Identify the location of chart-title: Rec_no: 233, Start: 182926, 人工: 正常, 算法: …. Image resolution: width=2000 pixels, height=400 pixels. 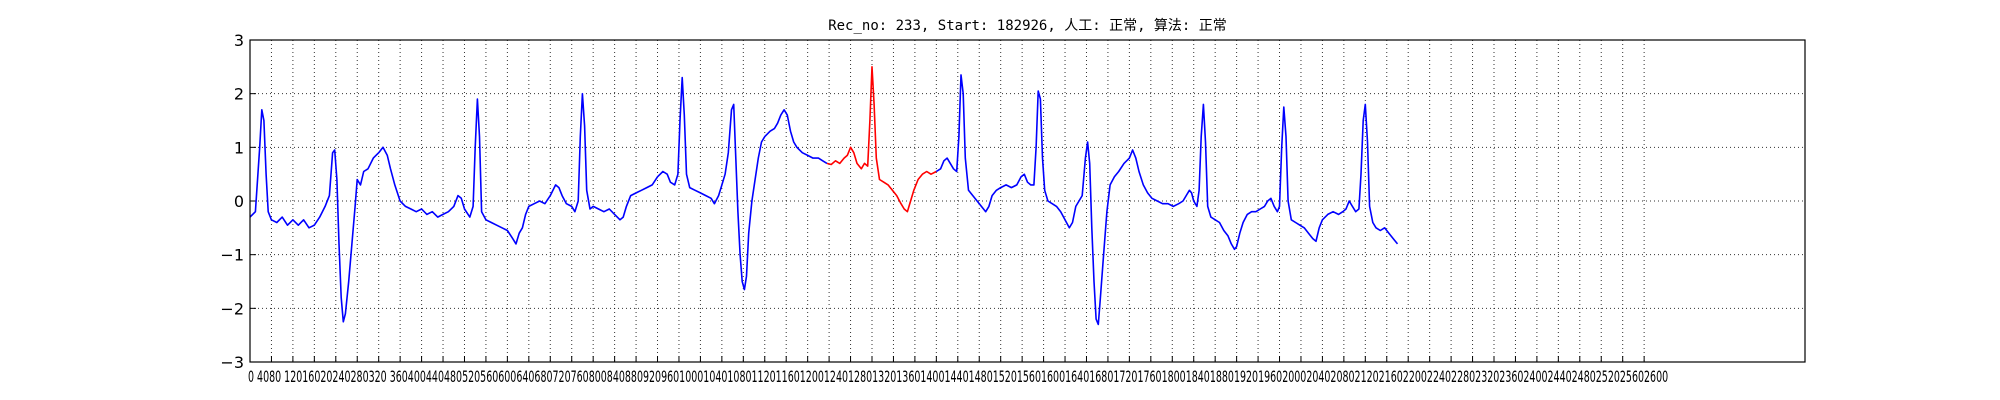
(1027, 26).